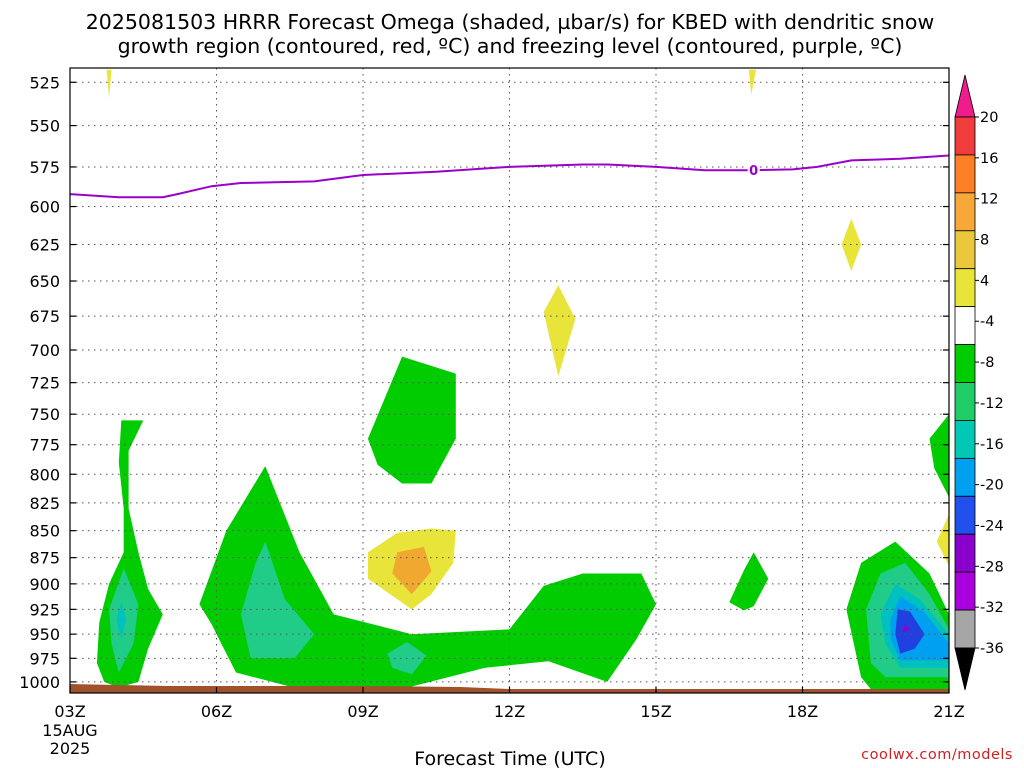 This screenshot has width=1024, height=768. Describe the element at coordinates (39, 682) in the screenshot. I see `y-tick-label-1000: 1000` at that location.